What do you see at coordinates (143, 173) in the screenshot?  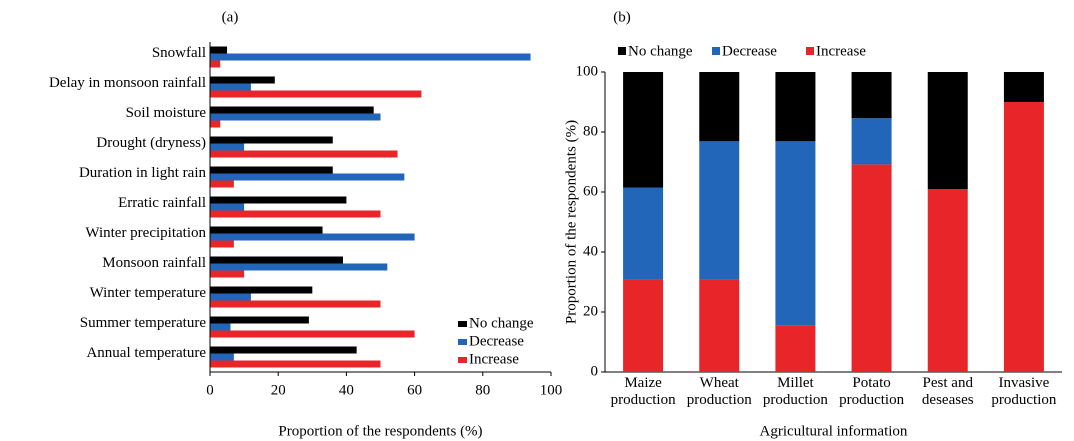 I see `y-tick-label: Duration in light rain` at bounding box center [143, 173].